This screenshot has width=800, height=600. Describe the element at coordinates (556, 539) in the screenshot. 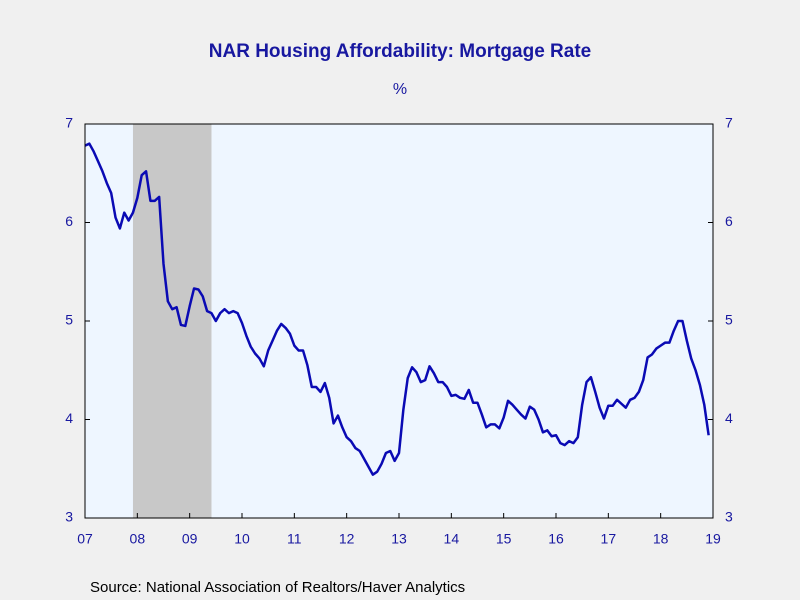

I see `x-tick-label: 16` at that location.